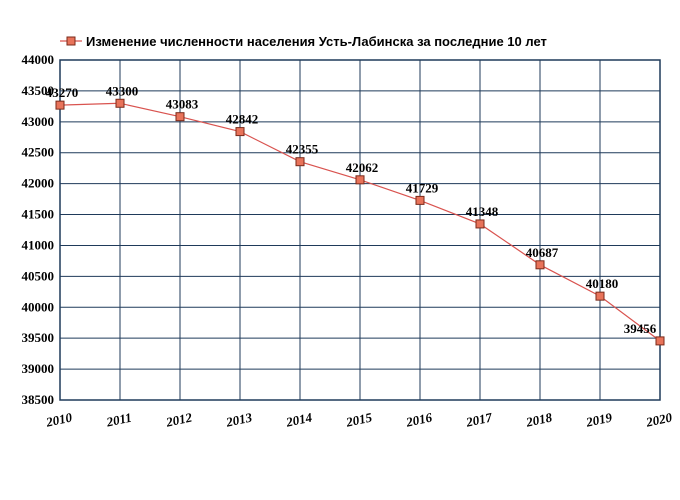 Image resolution: width=680 pixels, height=500 pixels. I want to click on data-label: 42355, so click(302, 149).